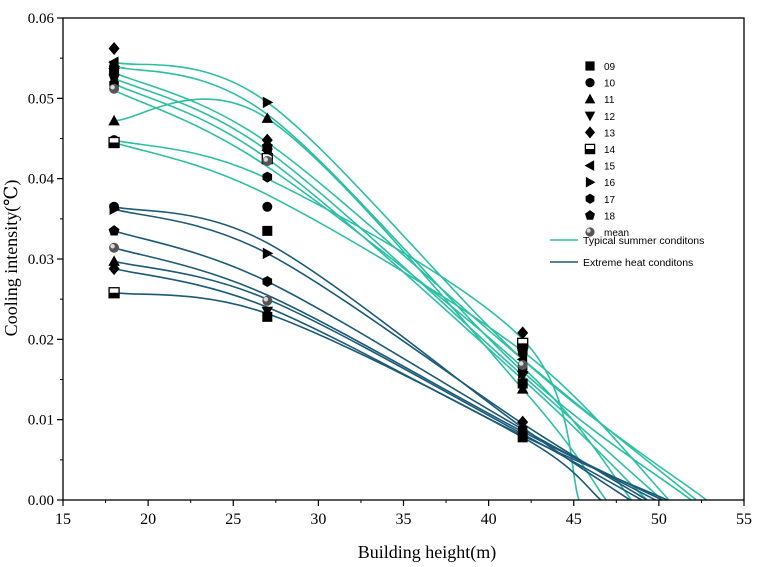 This screenshot has height=567, width=761. Describe the element at coordinates (41, 99) in the screenshot. I see `y-tick-label: 0.05` at that location.